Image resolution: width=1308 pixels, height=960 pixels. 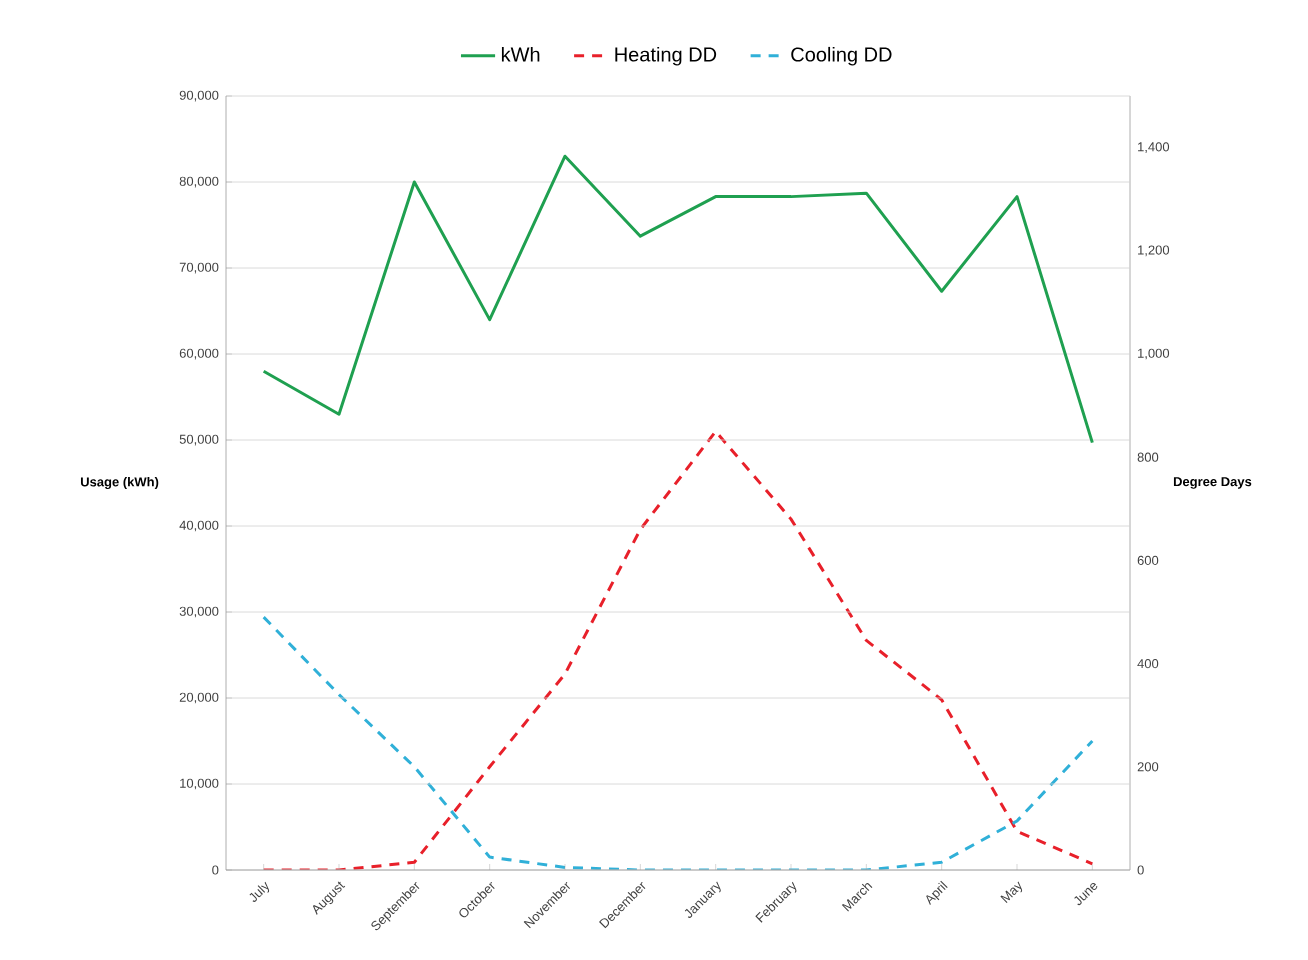 What do you see at coordinates (520, 54) in the screenshot?
I see `legend-label: kWh` at bounding box center [520, 54].